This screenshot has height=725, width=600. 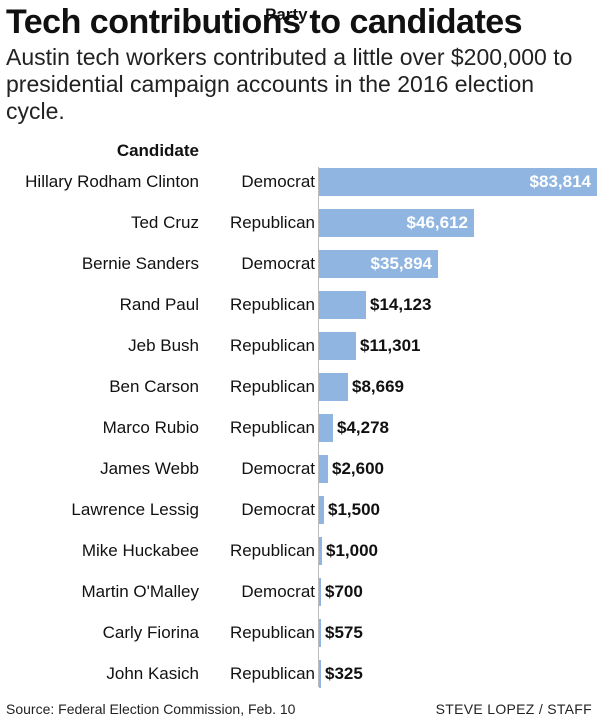 I want to click on candidate-label: Mike Huckabee, so click(x=140, y=550).